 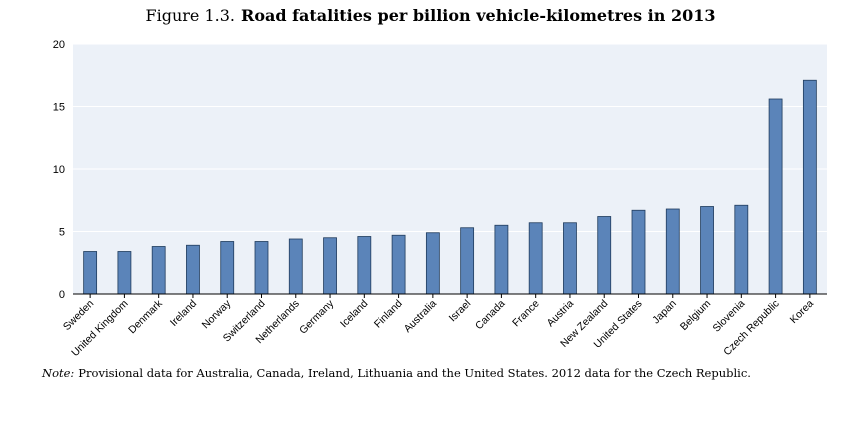 I want to click on note-label: Note:, so click(x=58, y=373).